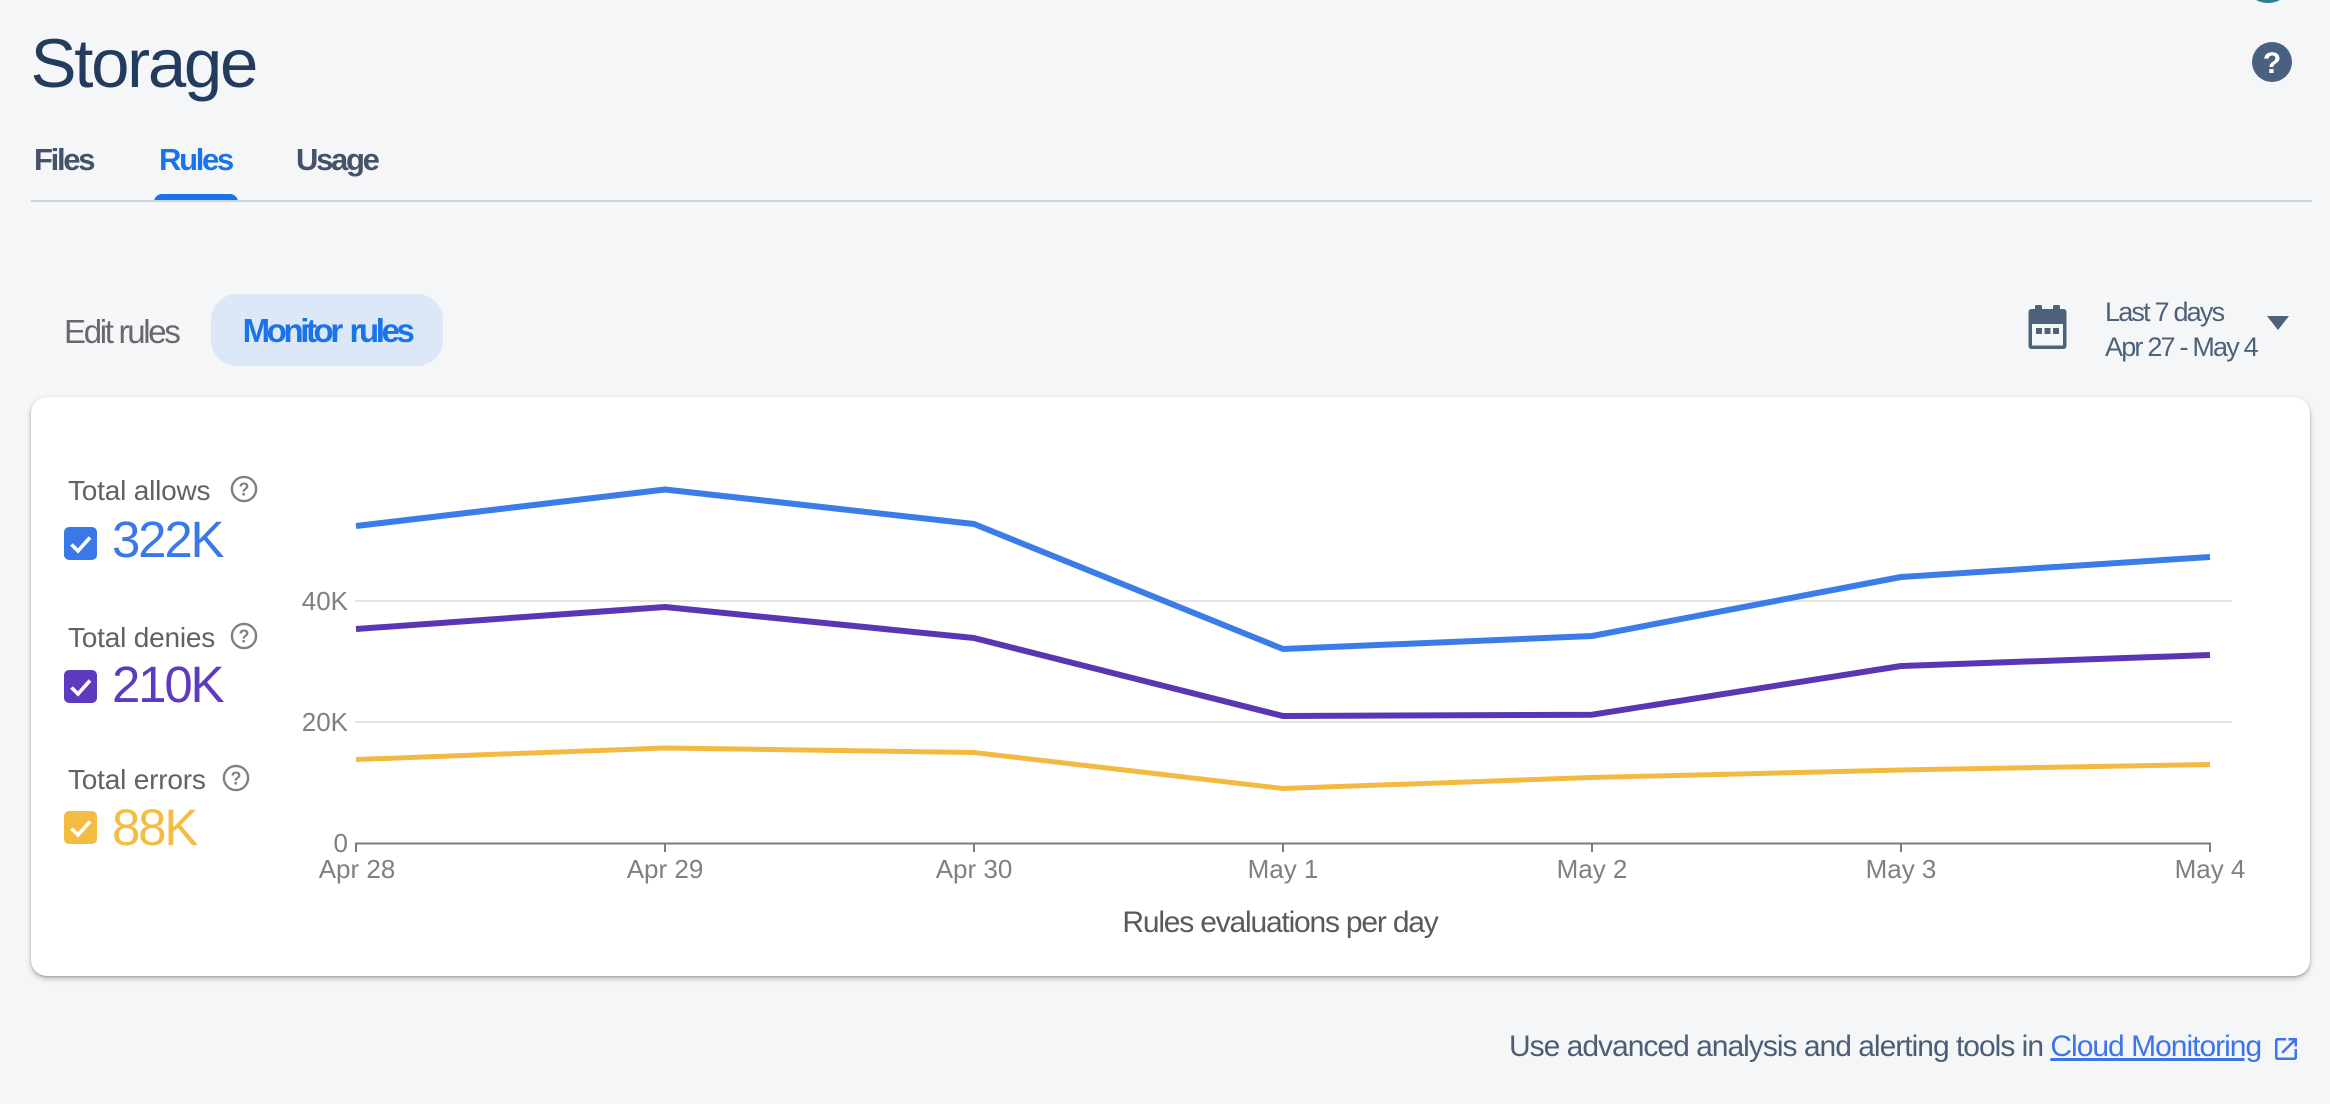 The width and height of the screenshot is (2330, 1104). Describe the element at coordinates (341, 843) in the screenshot. I see `svg-text: 0` at that location.